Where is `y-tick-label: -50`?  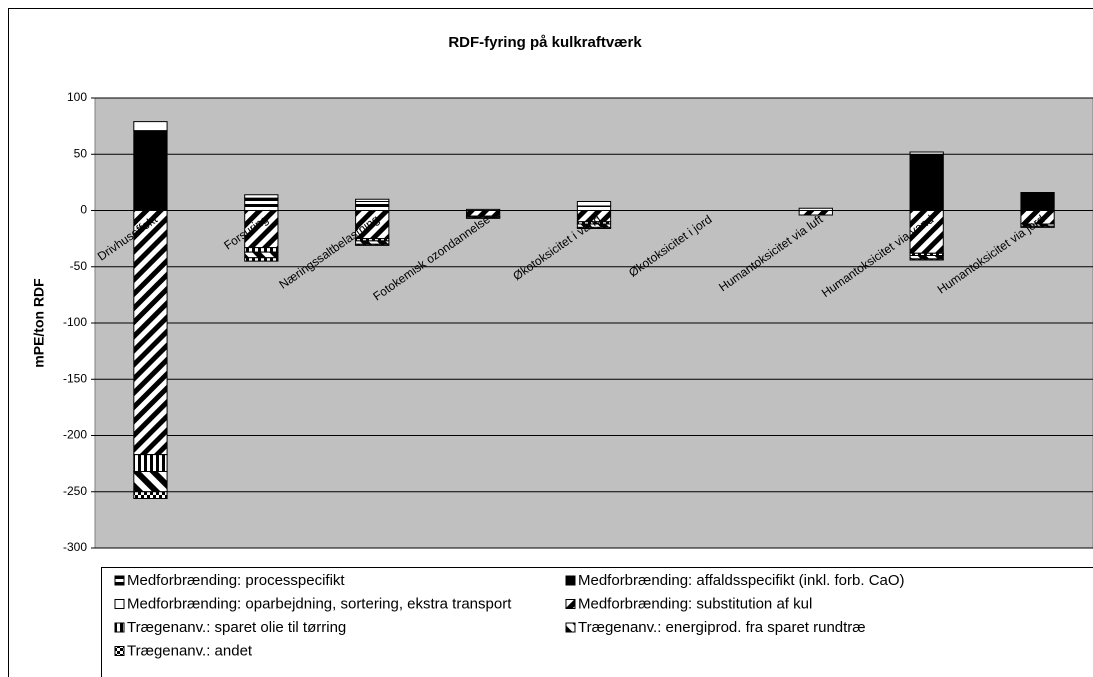
y-tick-label: -50 is located at coordinates (79, 266).